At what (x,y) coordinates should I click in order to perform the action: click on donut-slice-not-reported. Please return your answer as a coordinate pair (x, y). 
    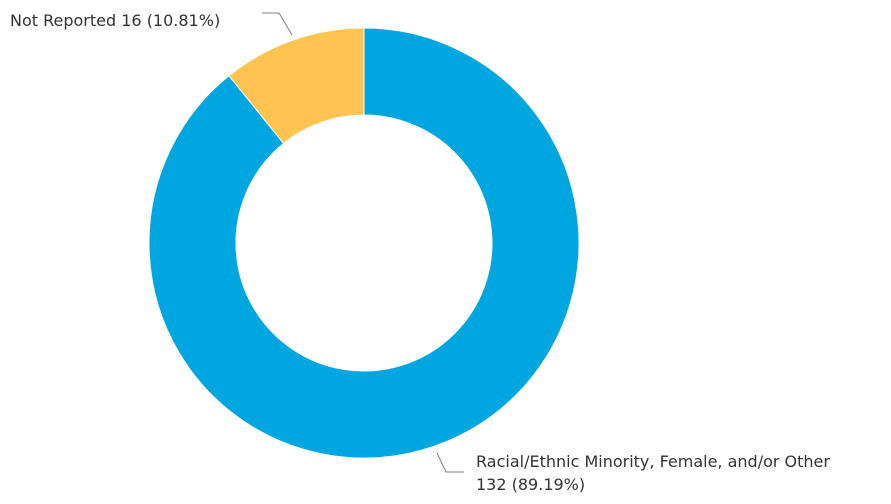
    Looking at the image, I should click on (296, 86).